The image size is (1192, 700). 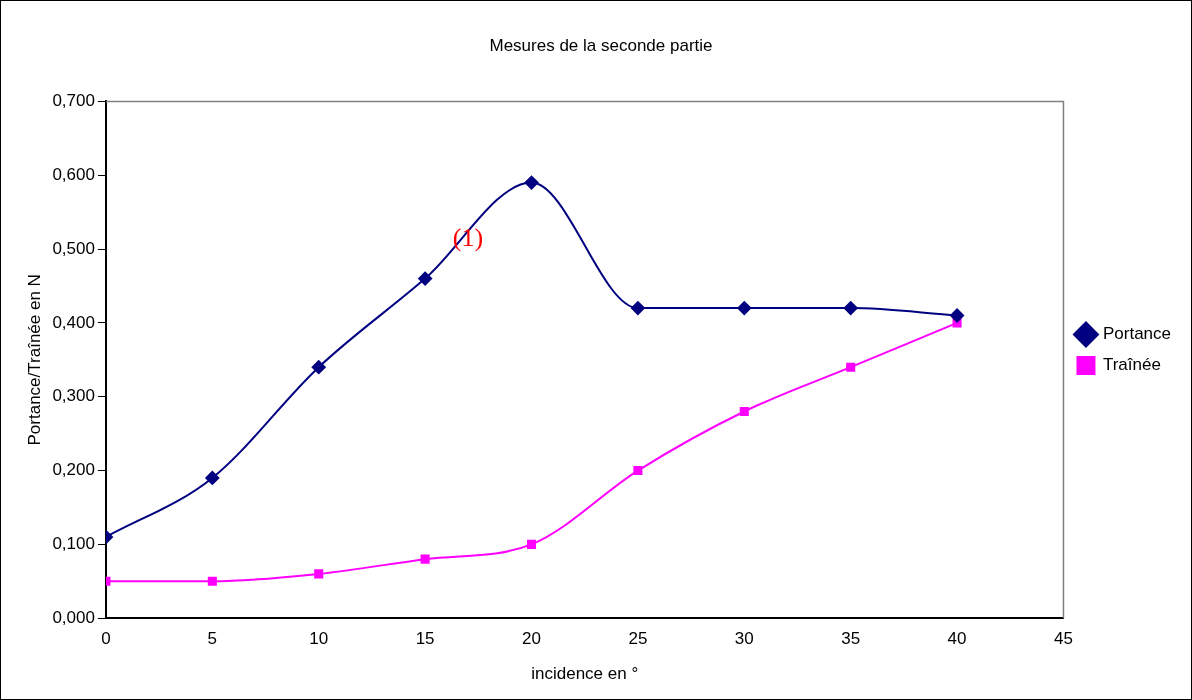 I want to click on chart-title: Mesures de la seconde partie, so click(x=601, y=45).